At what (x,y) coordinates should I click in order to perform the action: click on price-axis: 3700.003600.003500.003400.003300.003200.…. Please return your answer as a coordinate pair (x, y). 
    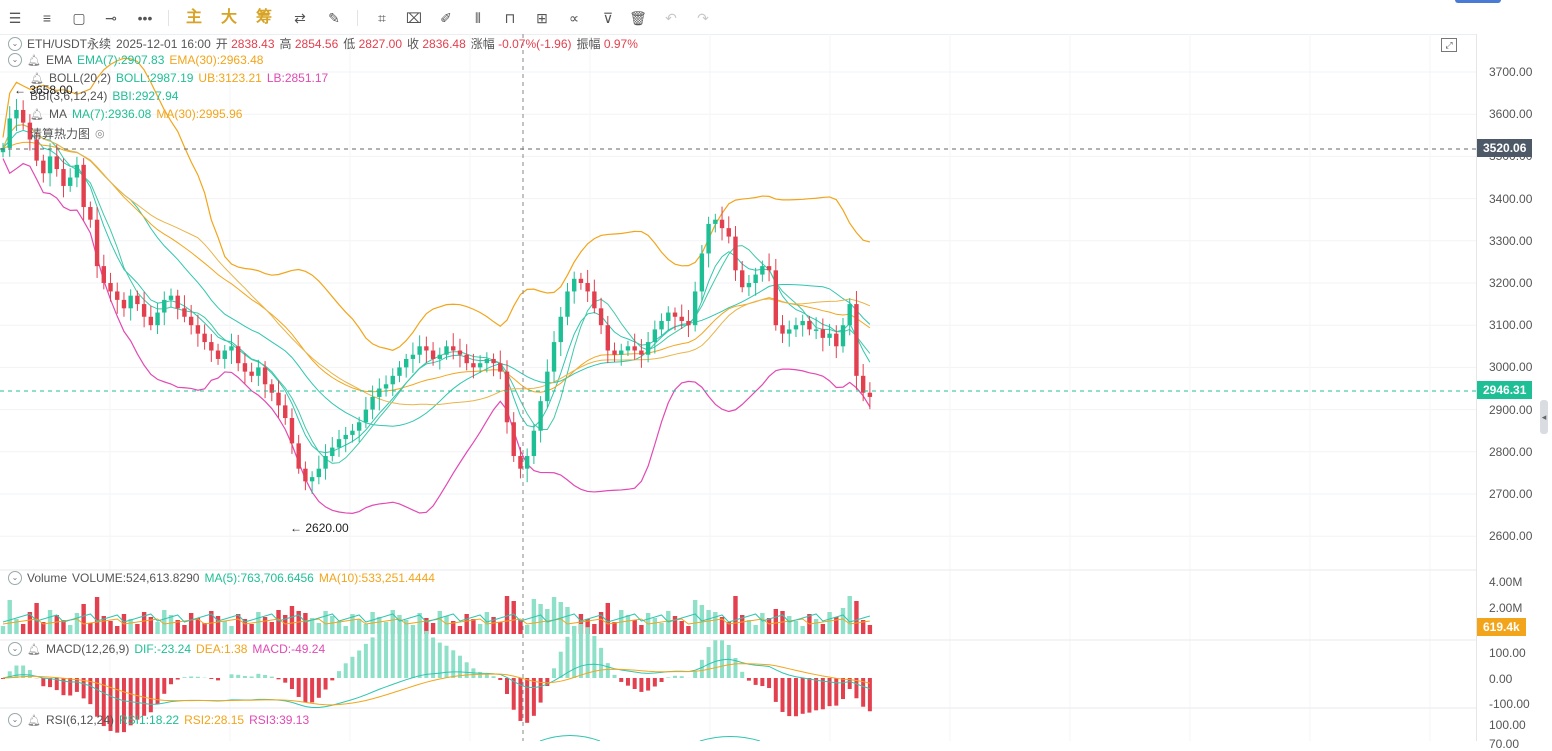
    Looking at the image, I should click on (1514, 387).